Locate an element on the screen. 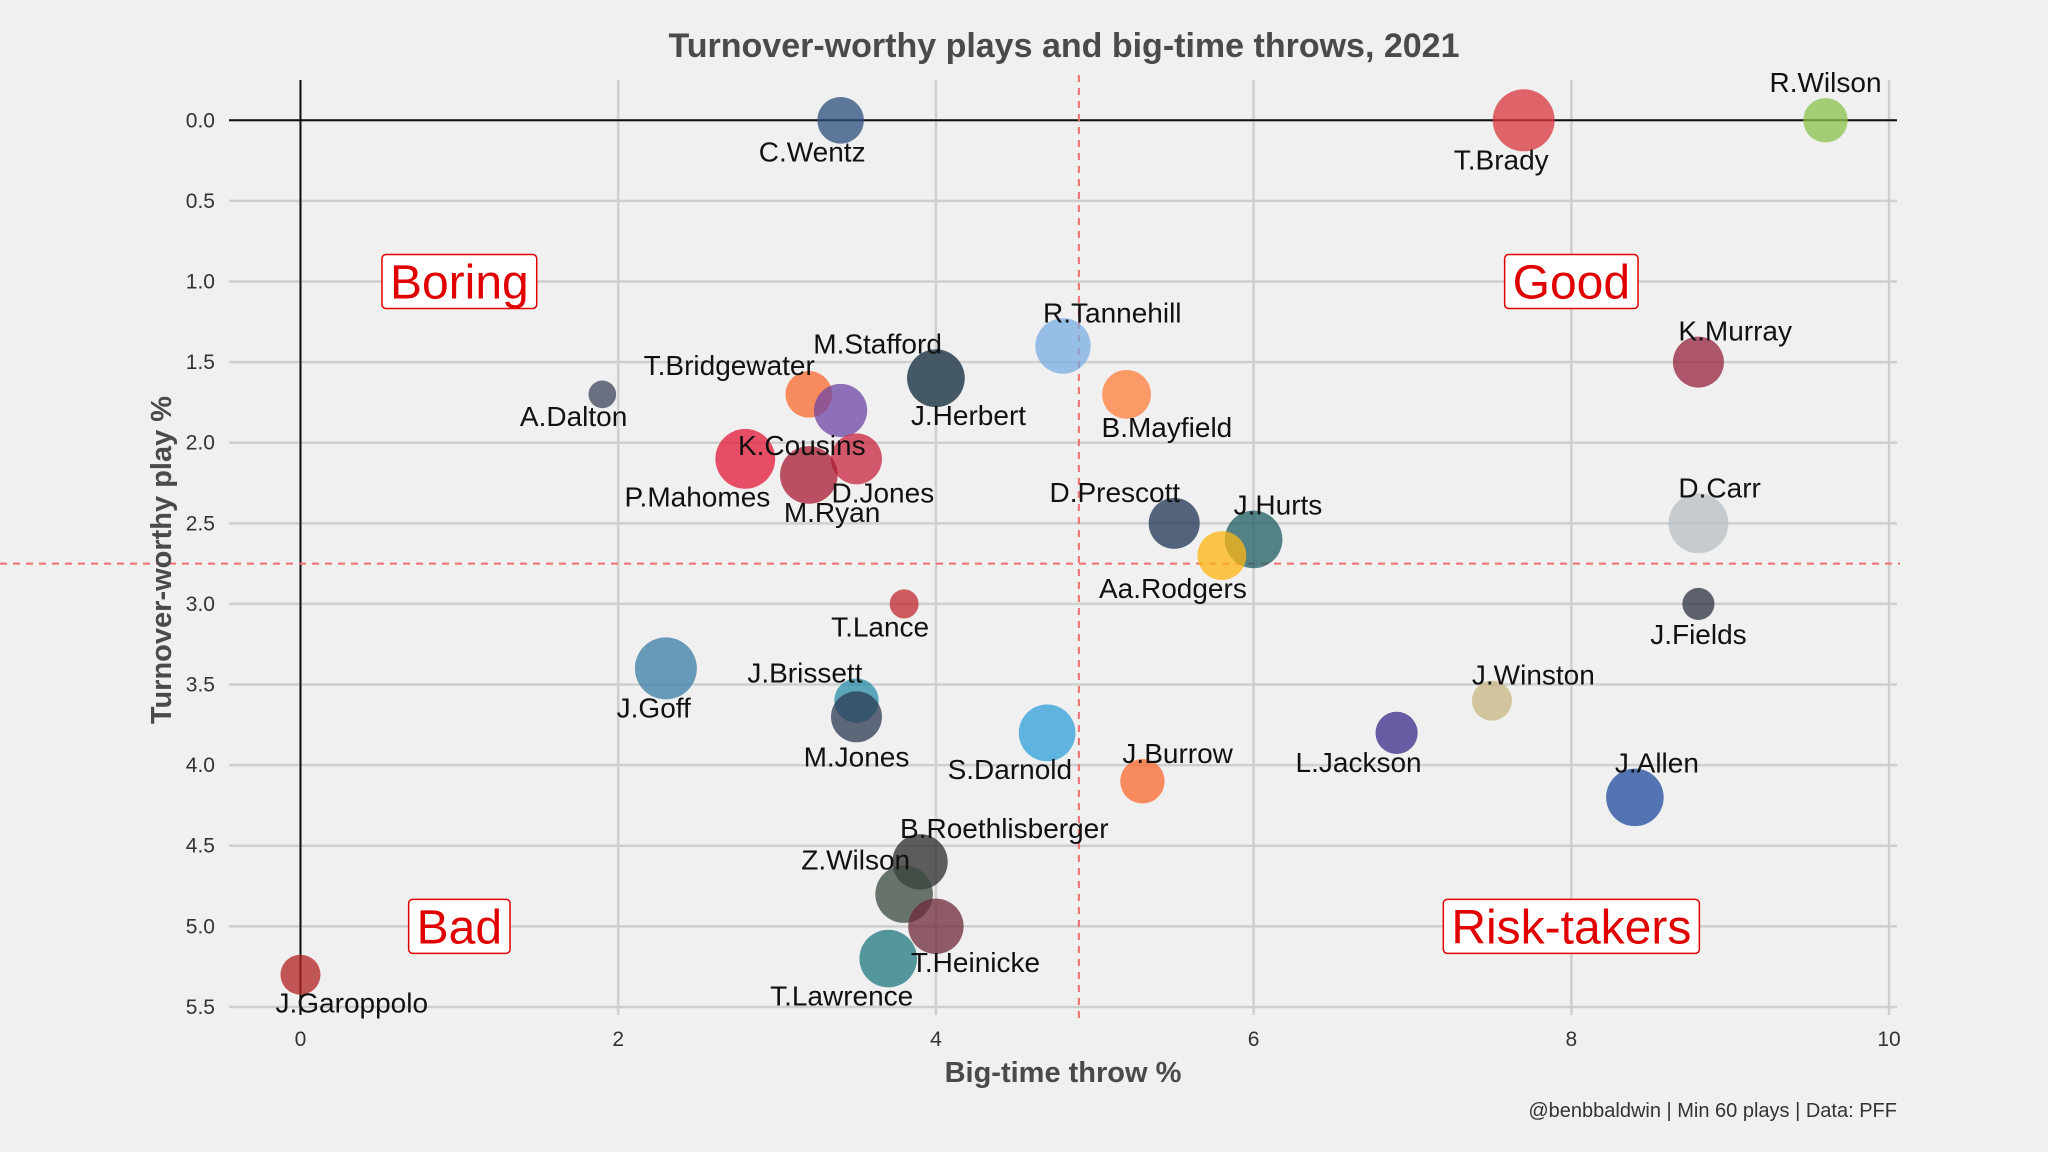  y-tick-label: 5.0 is located at coordinates (200, 926).